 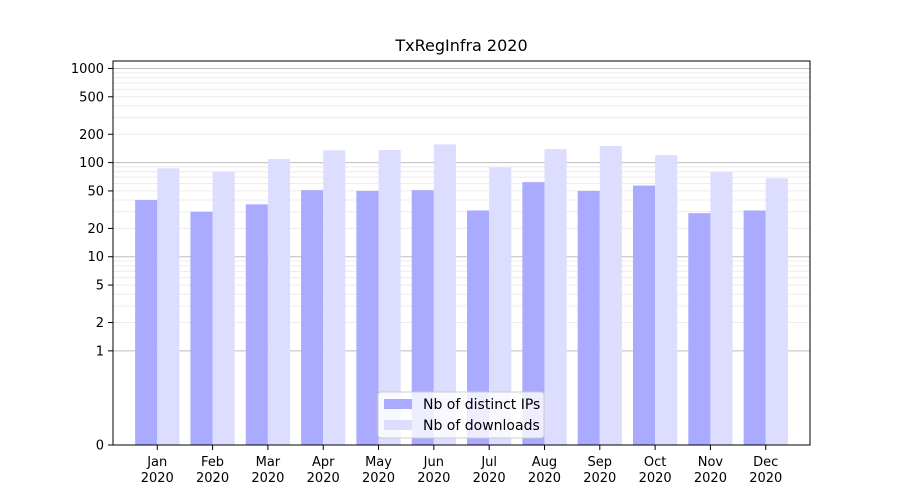 What do you see at coordinates (212, 462) in the screenshot?
I see `x-tick-label-month: Feb` at bounding box center [212, 462].